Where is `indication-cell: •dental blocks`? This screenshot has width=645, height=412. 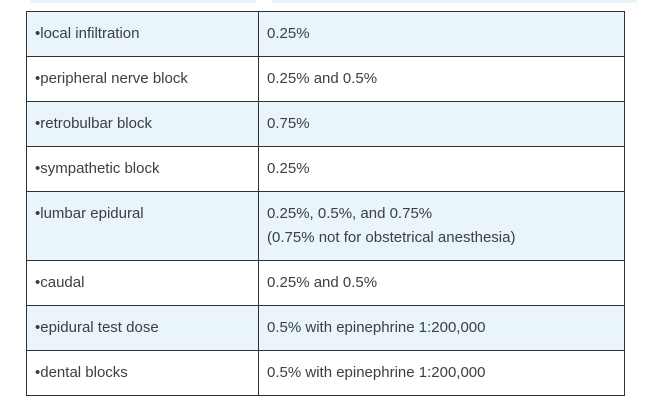 indication-cell: •dental blocks is located at coordinates (142, 373).